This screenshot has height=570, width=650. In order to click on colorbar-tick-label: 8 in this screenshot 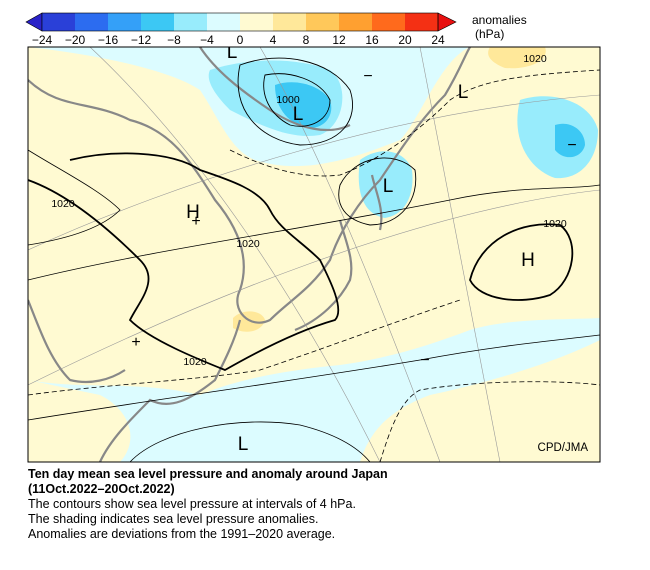, I will do `click(306, 40)`.